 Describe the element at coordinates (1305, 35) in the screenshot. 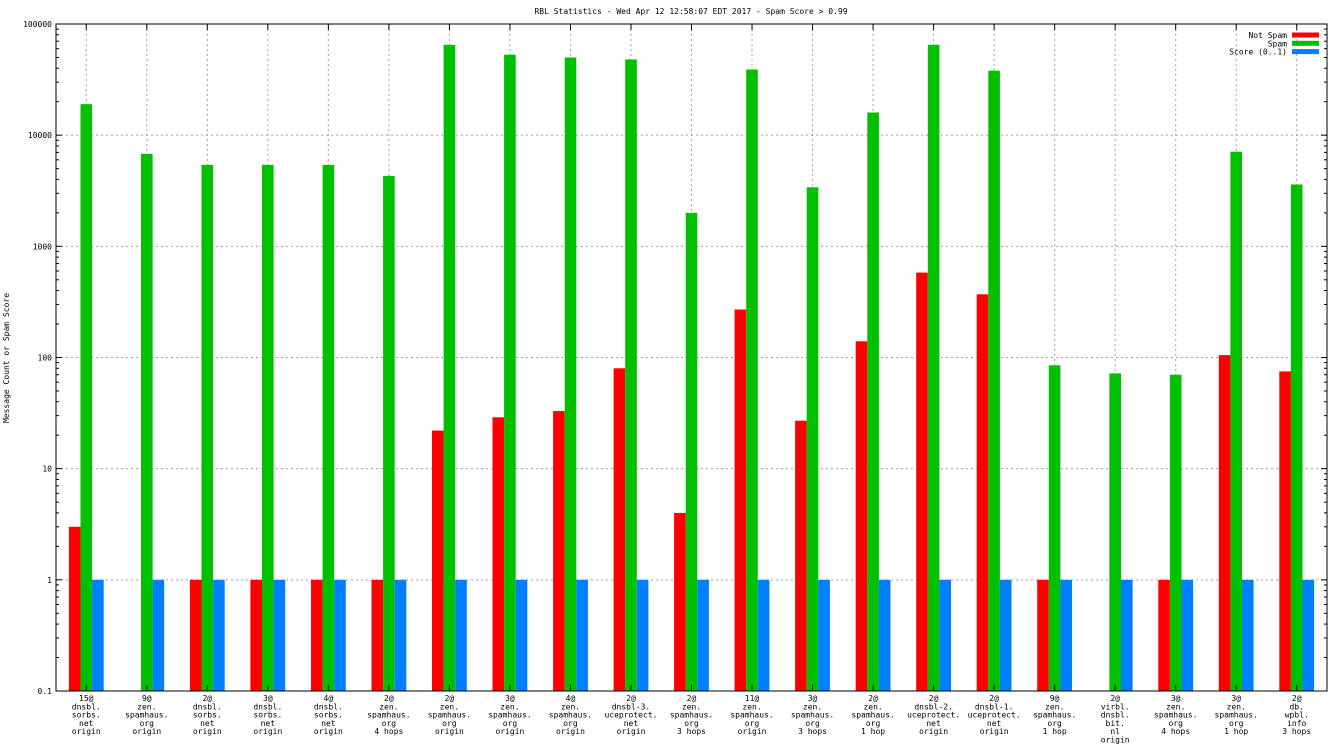

I see `legend-swatch` at that location.